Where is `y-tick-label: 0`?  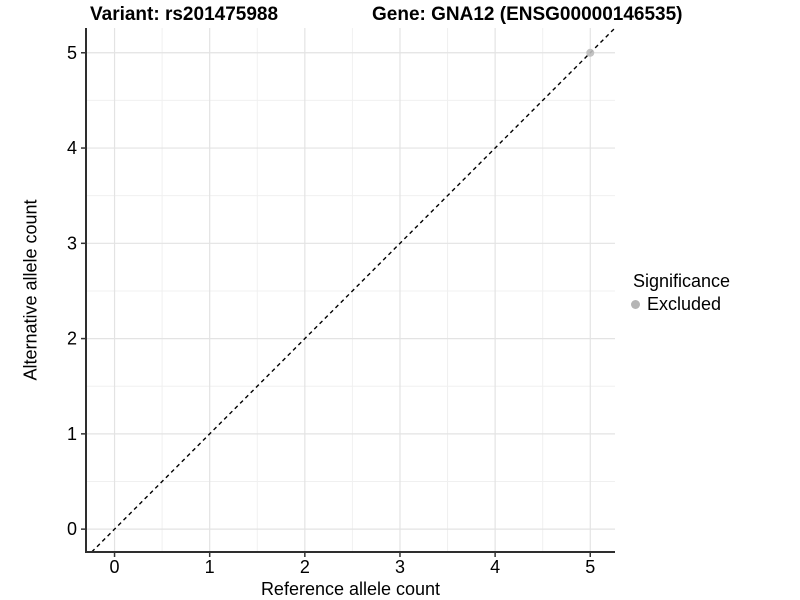
y-tick-label: 0 is located at coordinates (72, 529).